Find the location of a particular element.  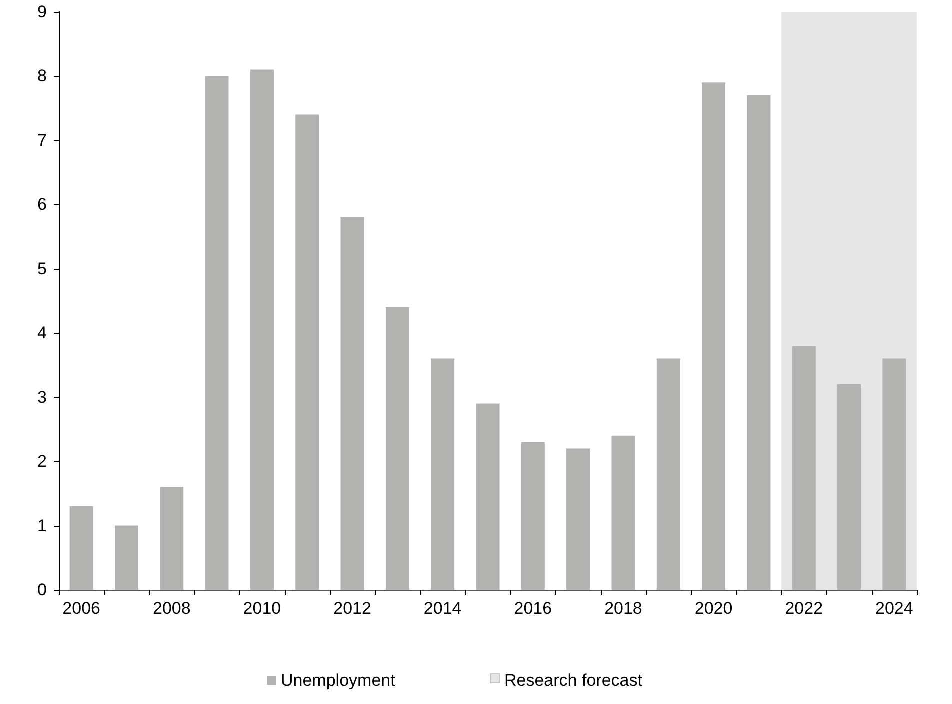

x-tick-label: 2008 is located at coordinates (171, 608).